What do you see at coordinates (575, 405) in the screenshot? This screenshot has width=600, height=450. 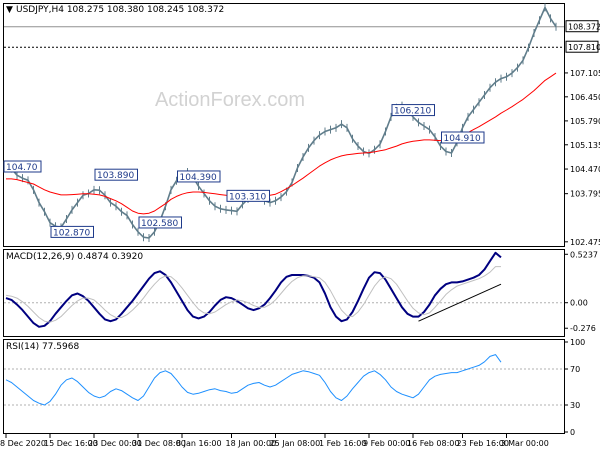 I see `rsi-ytick-label: 30` at bounding box center [575, 405].